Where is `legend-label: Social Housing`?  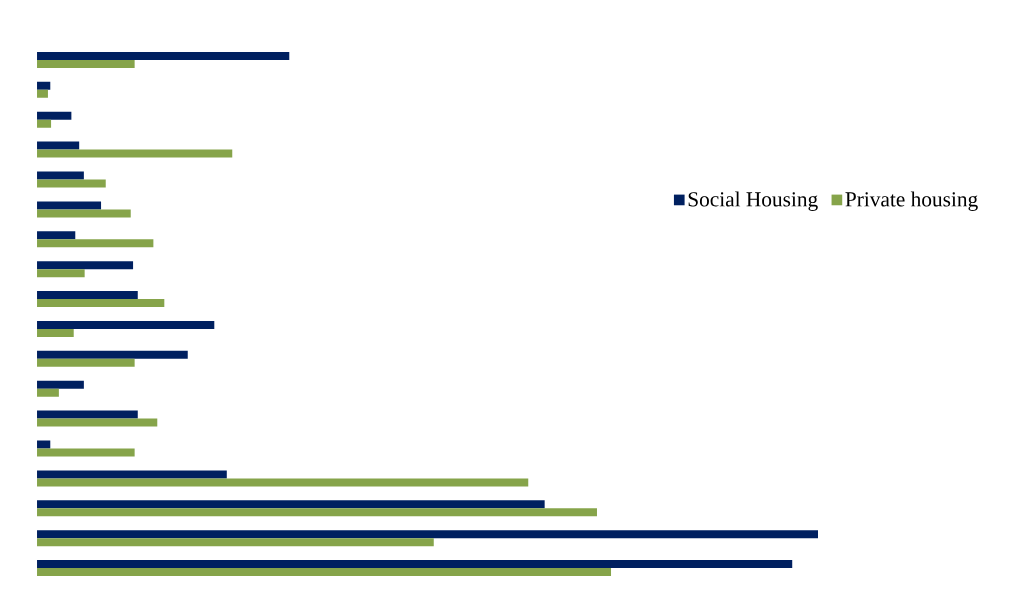 legend-label: Social Housing is located at coordinates (753, 201).